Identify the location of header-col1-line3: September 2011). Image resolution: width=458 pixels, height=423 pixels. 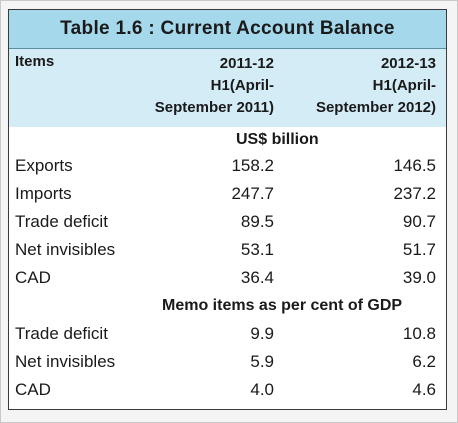
(214, 107).